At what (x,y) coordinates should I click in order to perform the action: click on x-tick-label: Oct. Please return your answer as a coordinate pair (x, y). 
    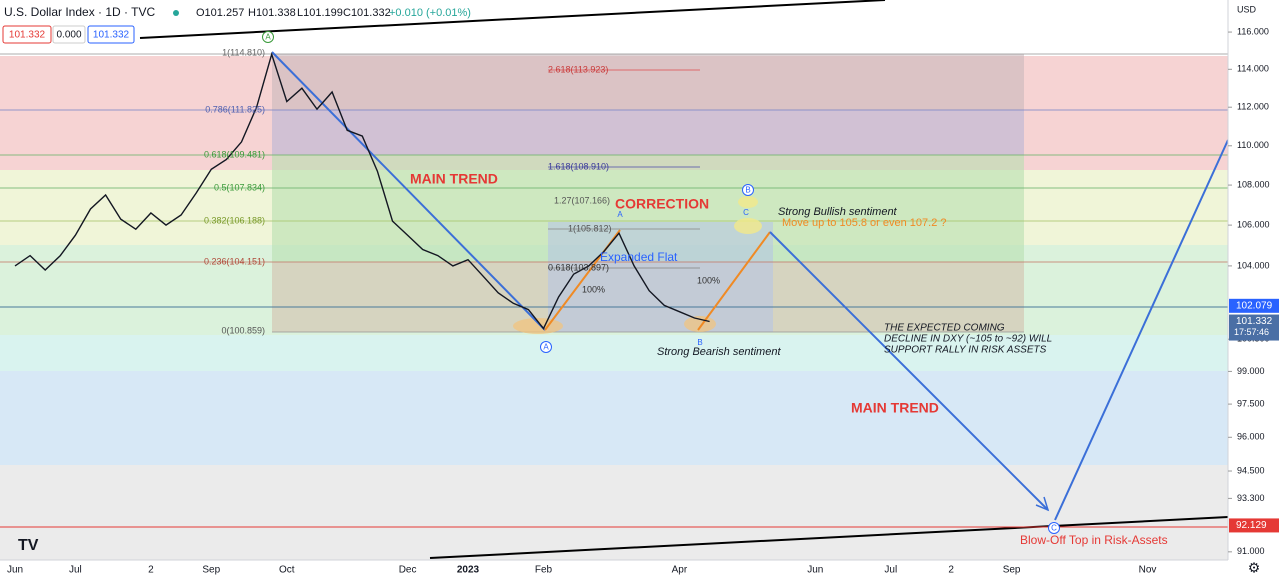
    Looking at the image, I should click on (287, 570).